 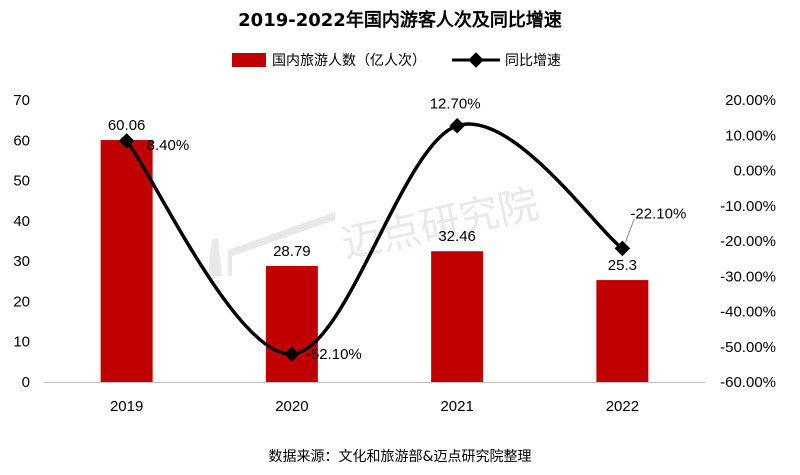 I want to click on y-right-tick-label: -20.00%, so click(x=748, y=241).